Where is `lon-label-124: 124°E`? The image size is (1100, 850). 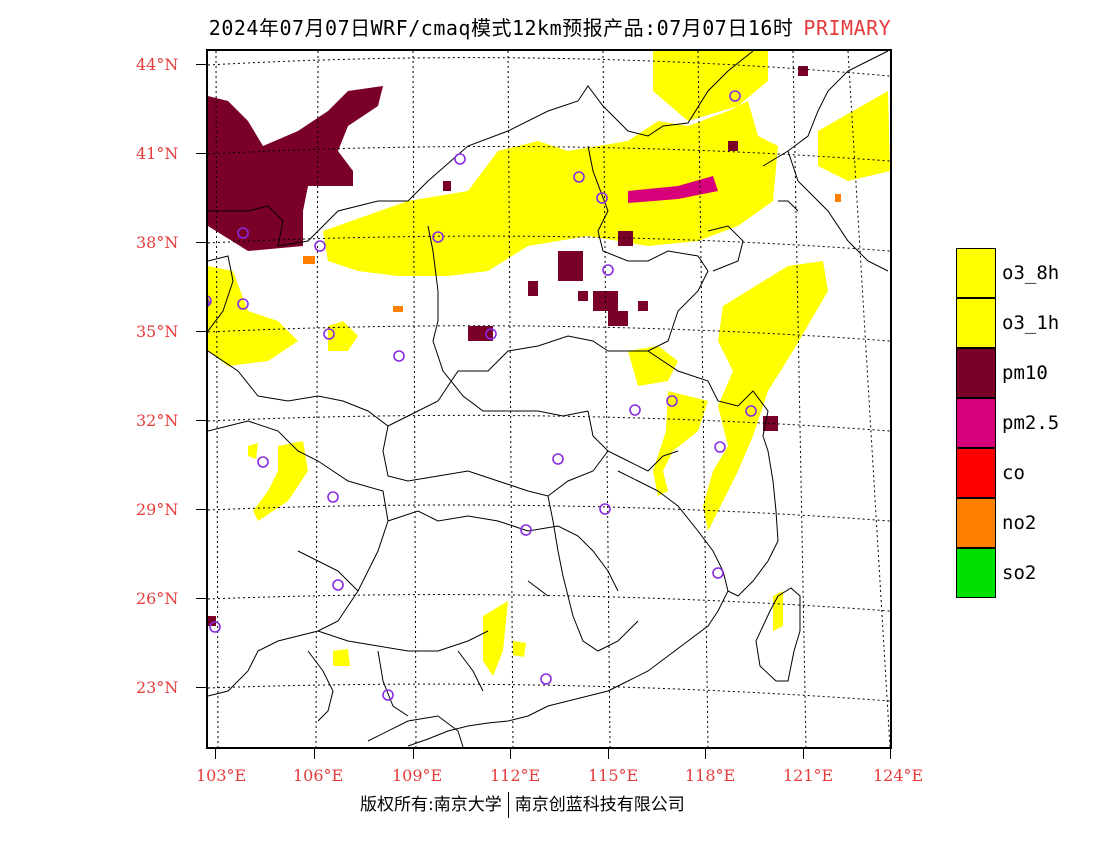
lon-label-124: 124°E is located at coordinates (898, 775).